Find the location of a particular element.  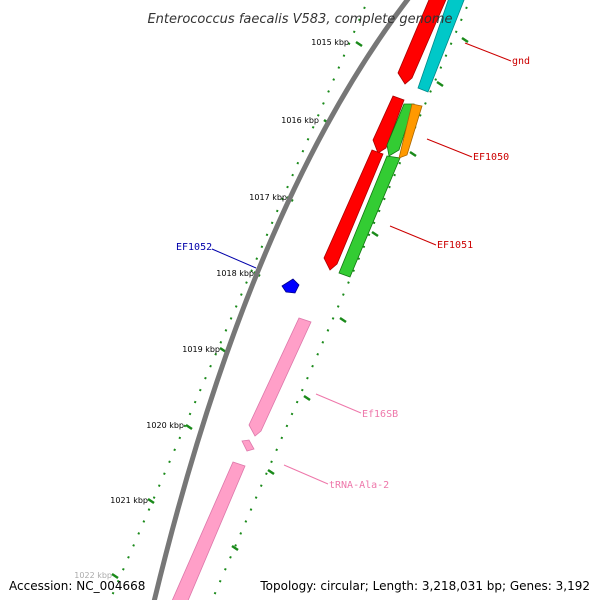

gene-label-gnd: gnd is located at coordinates (521, 61).